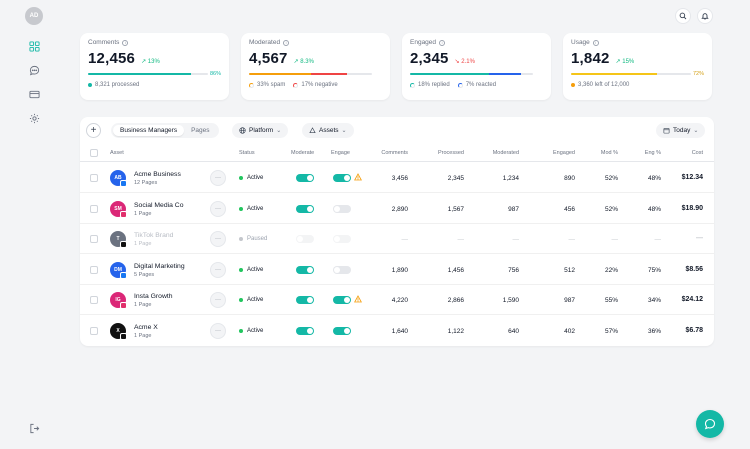  I want to click on processed-cell: 1,567, so click(455, 209).